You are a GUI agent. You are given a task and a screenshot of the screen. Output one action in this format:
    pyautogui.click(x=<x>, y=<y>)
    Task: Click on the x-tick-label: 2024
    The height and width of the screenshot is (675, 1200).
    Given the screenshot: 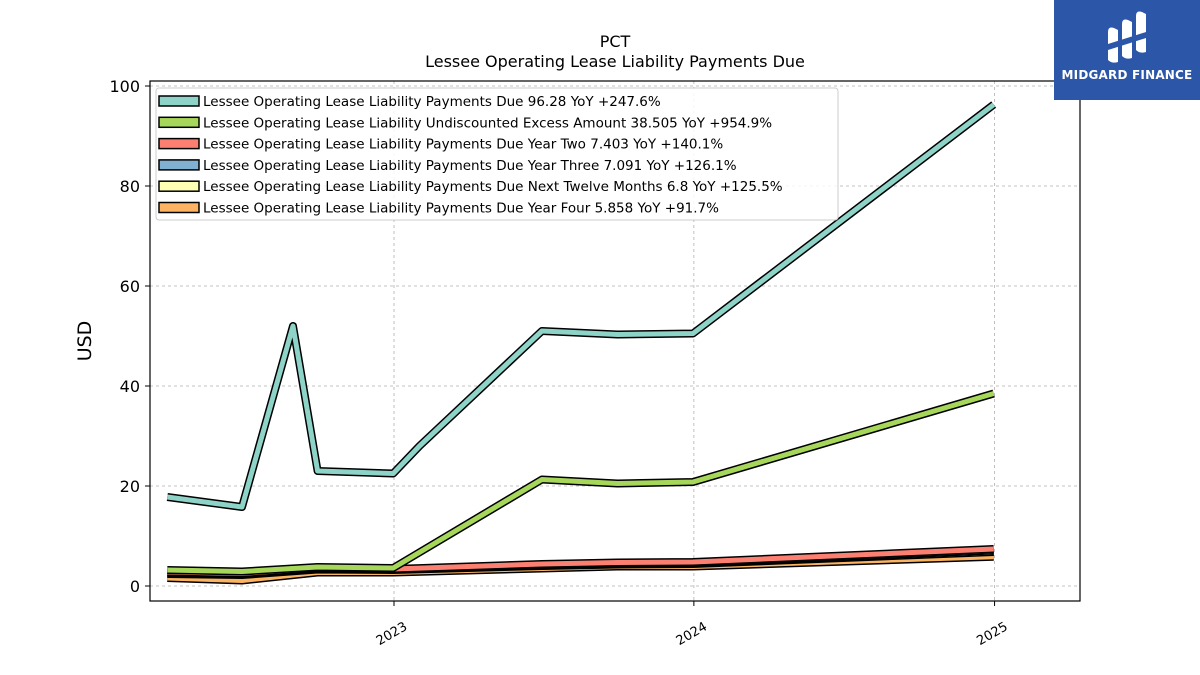 What is the action you would take?
    pyautogui.click(x=692, y=634)
    